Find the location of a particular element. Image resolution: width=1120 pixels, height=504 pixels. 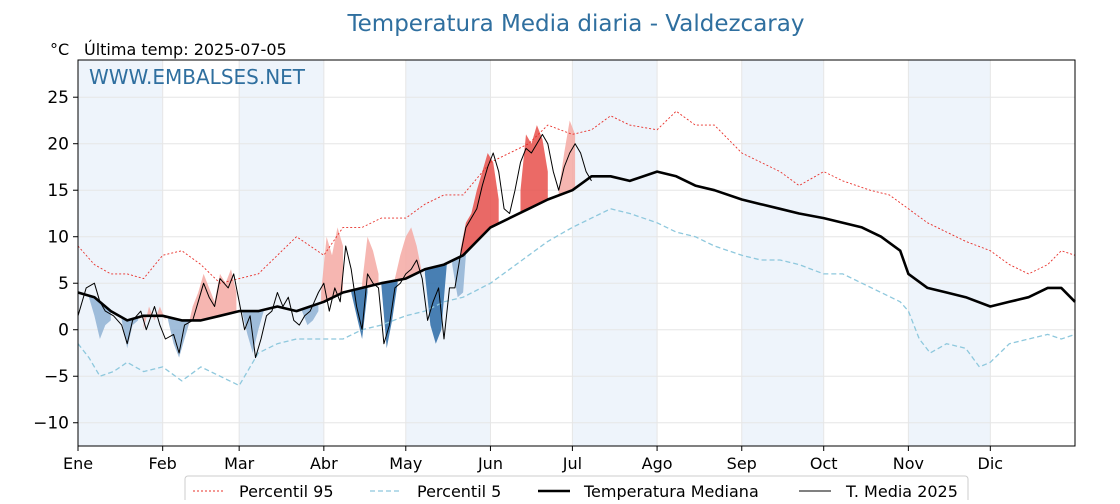

x-tick-label: Ene is located at coordinates (78, 463).